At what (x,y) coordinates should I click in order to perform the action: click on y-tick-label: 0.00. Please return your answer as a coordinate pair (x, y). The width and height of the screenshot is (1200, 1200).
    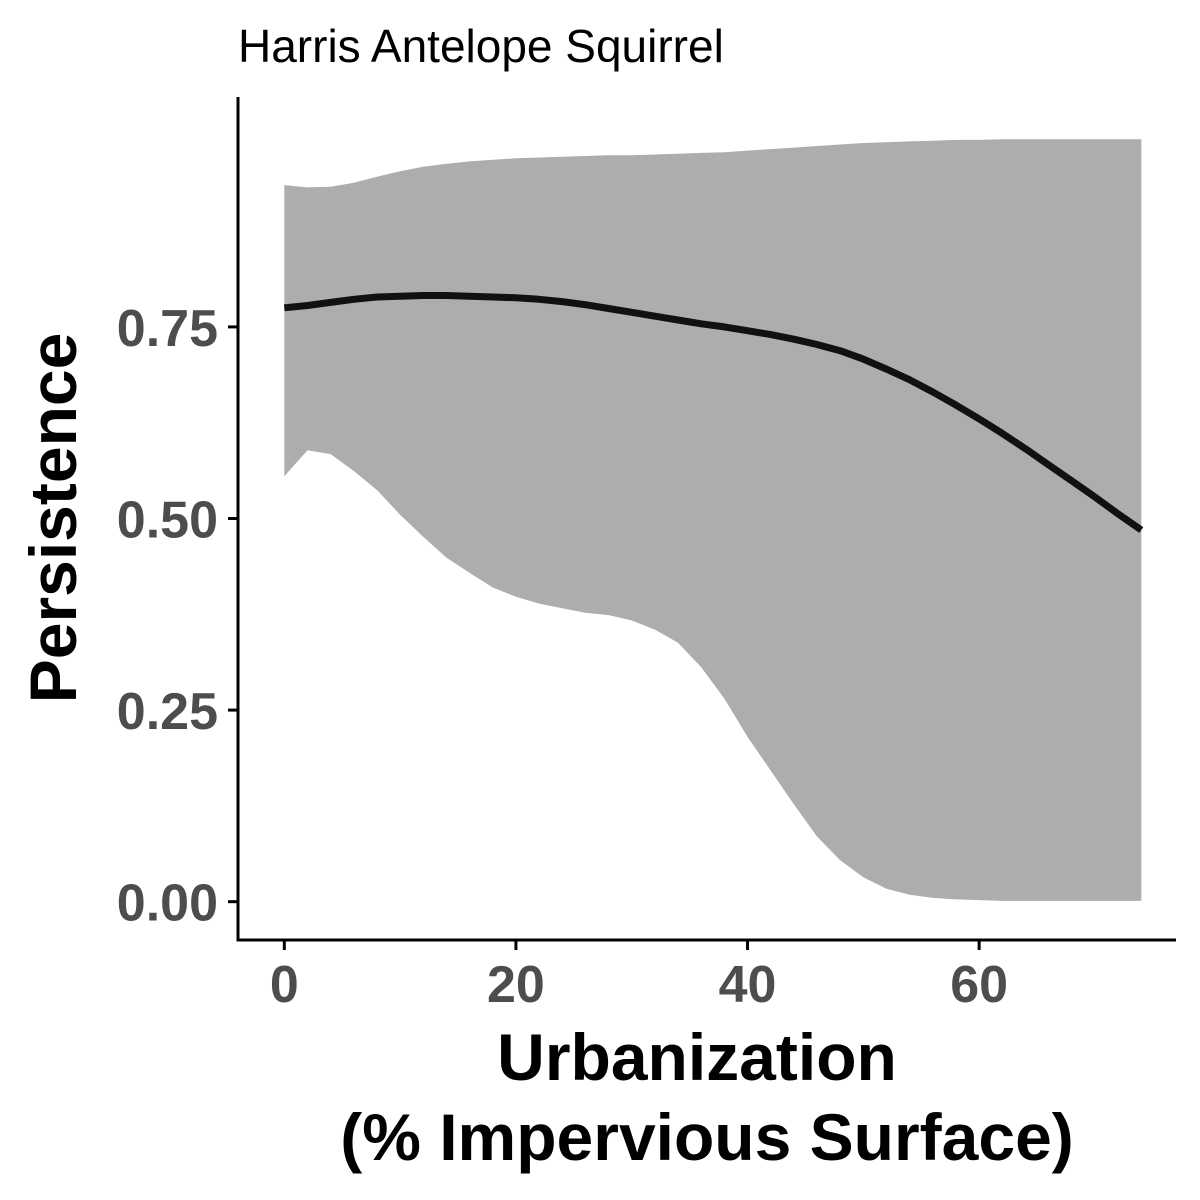
    Looking at the image, I should click on (167, 904).